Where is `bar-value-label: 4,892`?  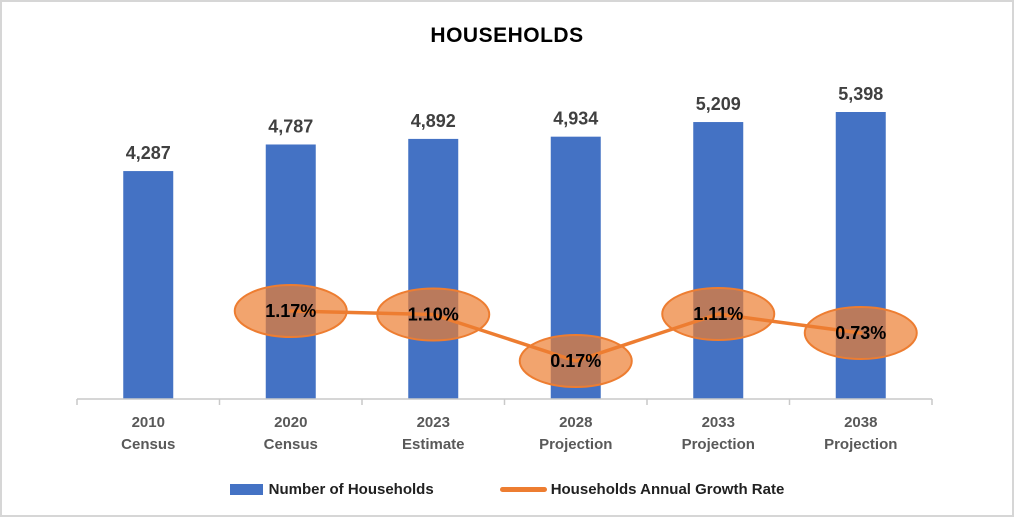 bar-value-label: 4,892 is located at coordinates (433, 121).